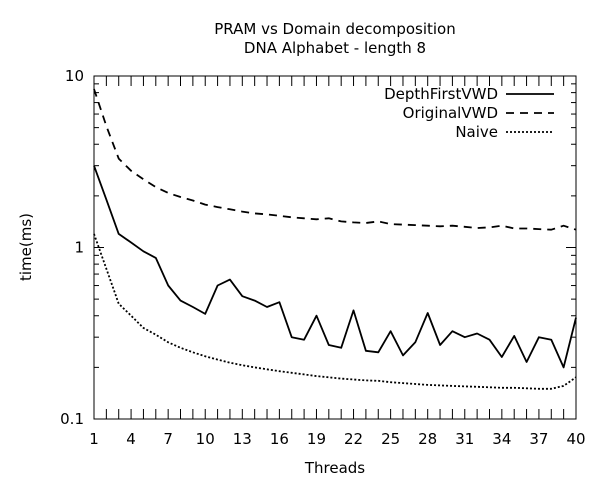 The image size is (600, 480). I want to click on x-tick-label: 4, so click(131, 439).